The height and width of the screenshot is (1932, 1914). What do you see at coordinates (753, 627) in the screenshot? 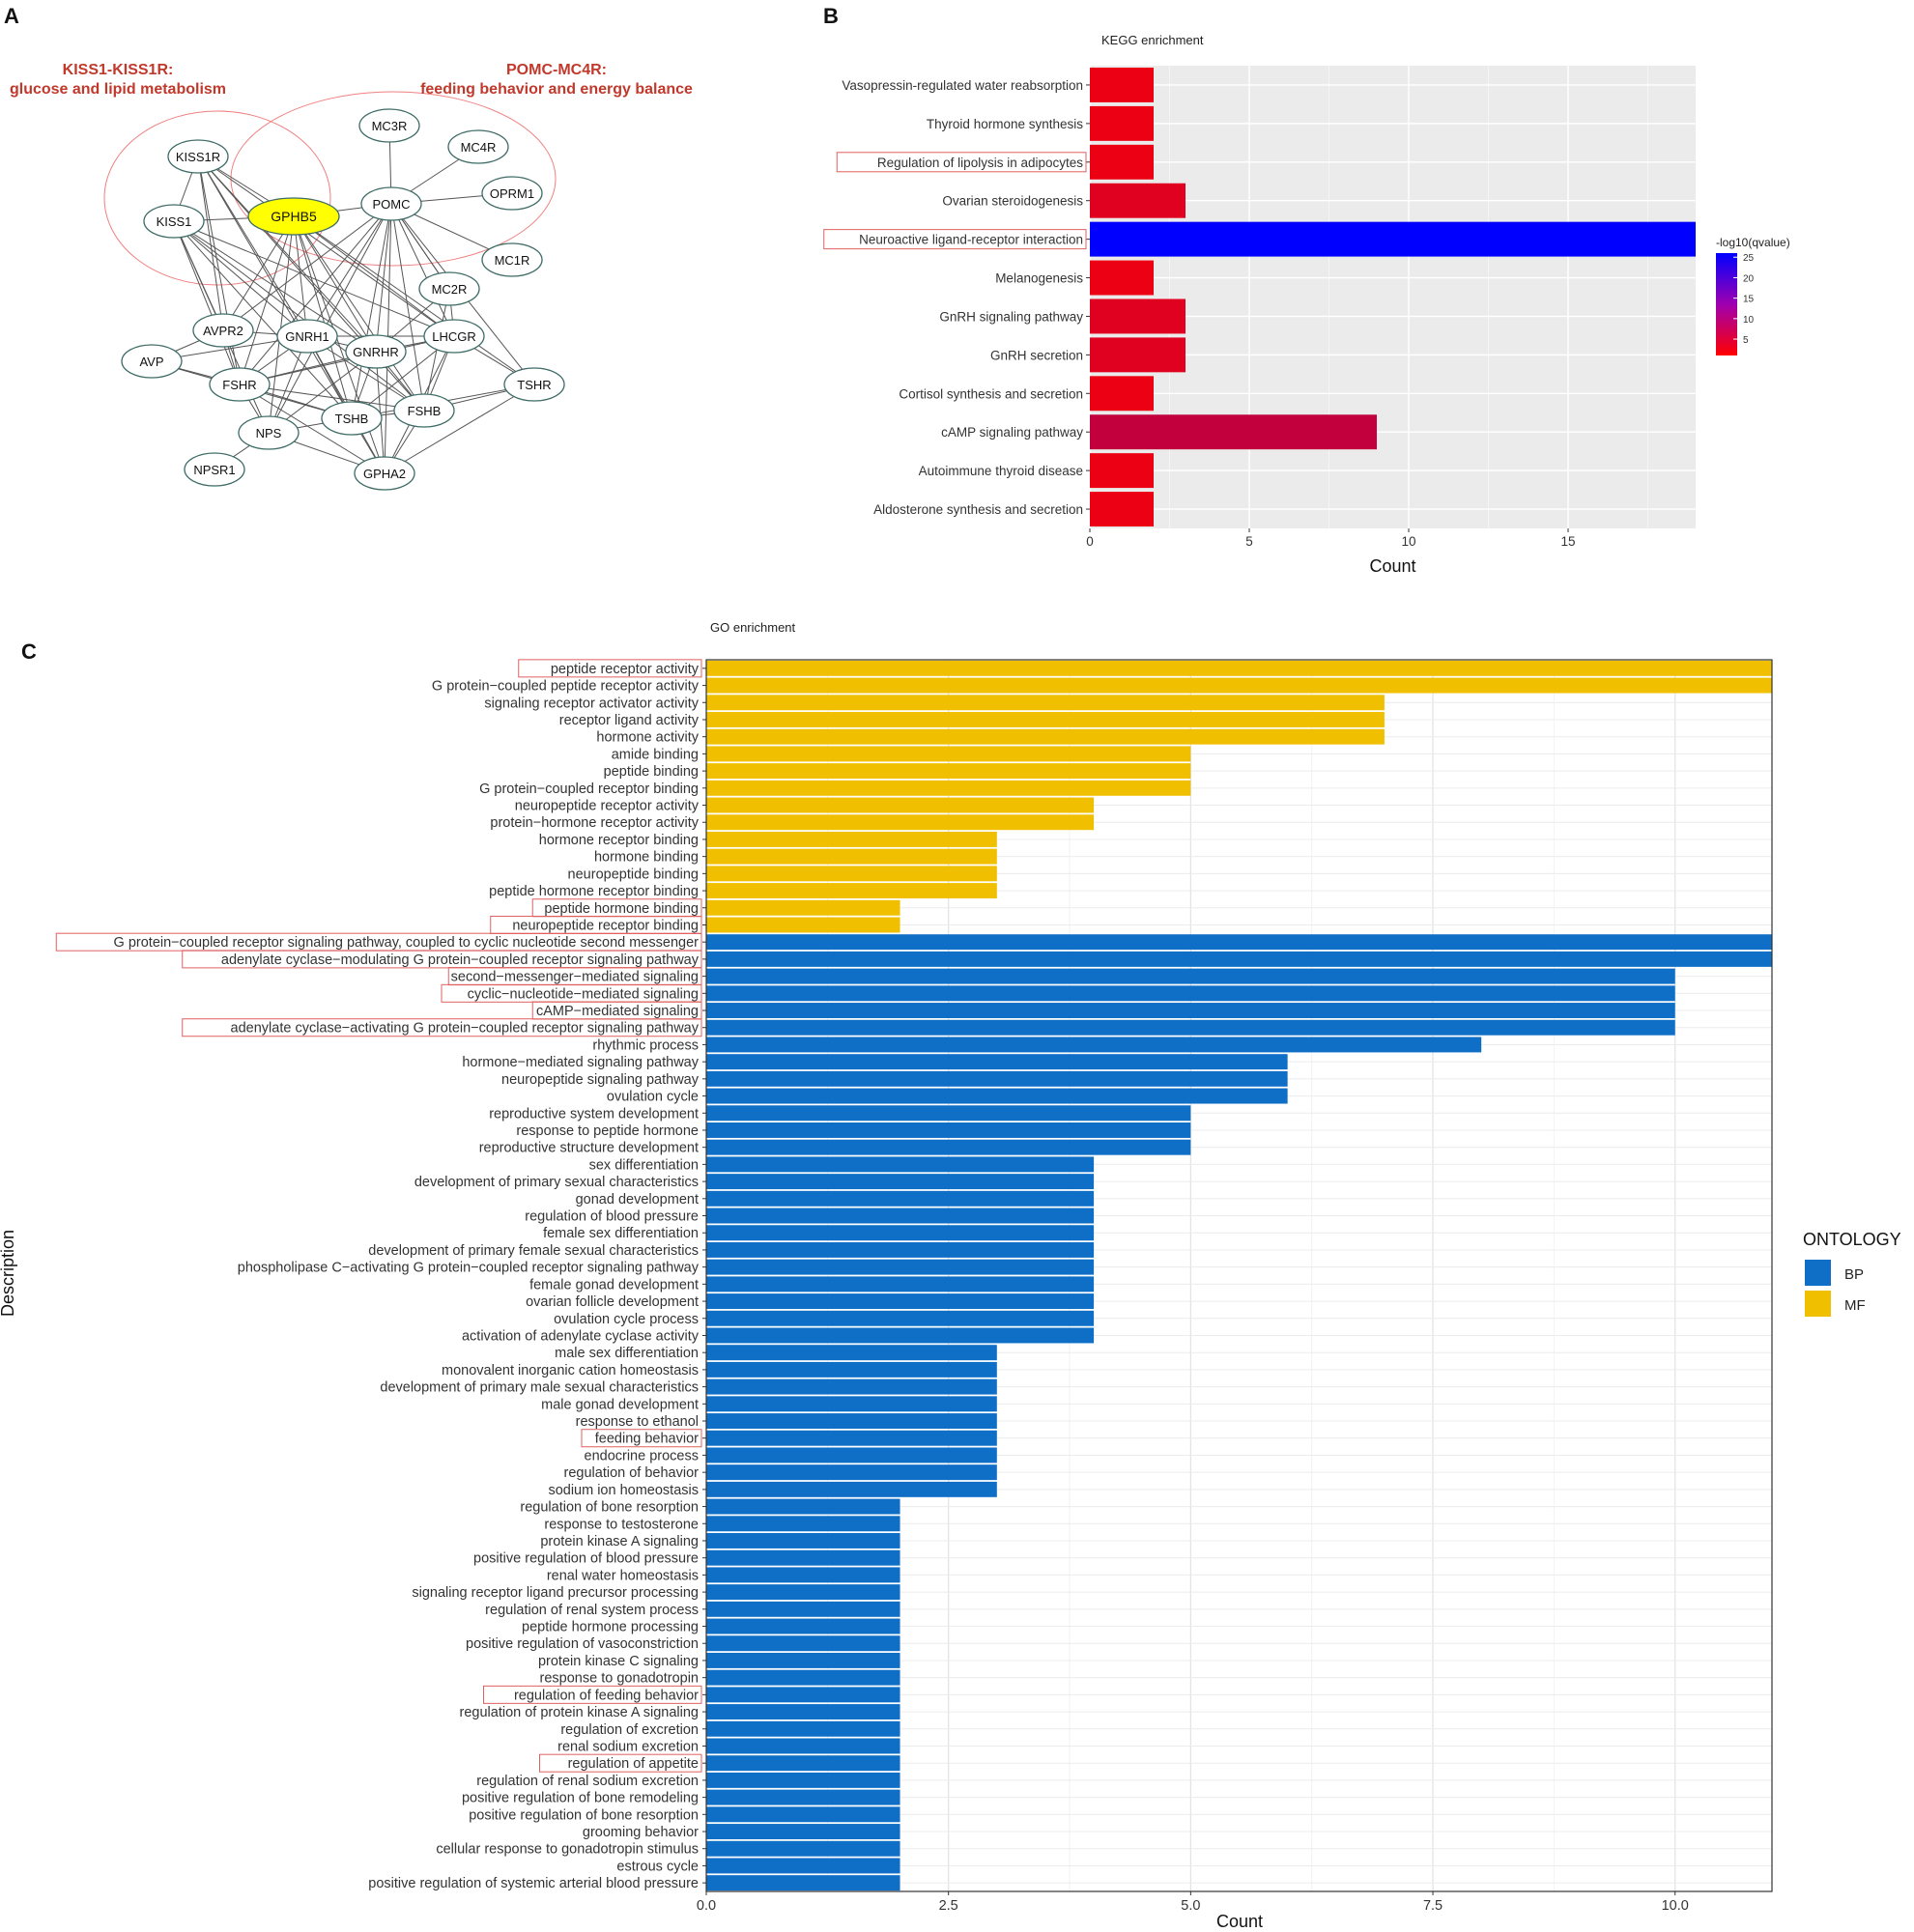
I see `go-title: GO enrichment` at bounding box center [753, 627].